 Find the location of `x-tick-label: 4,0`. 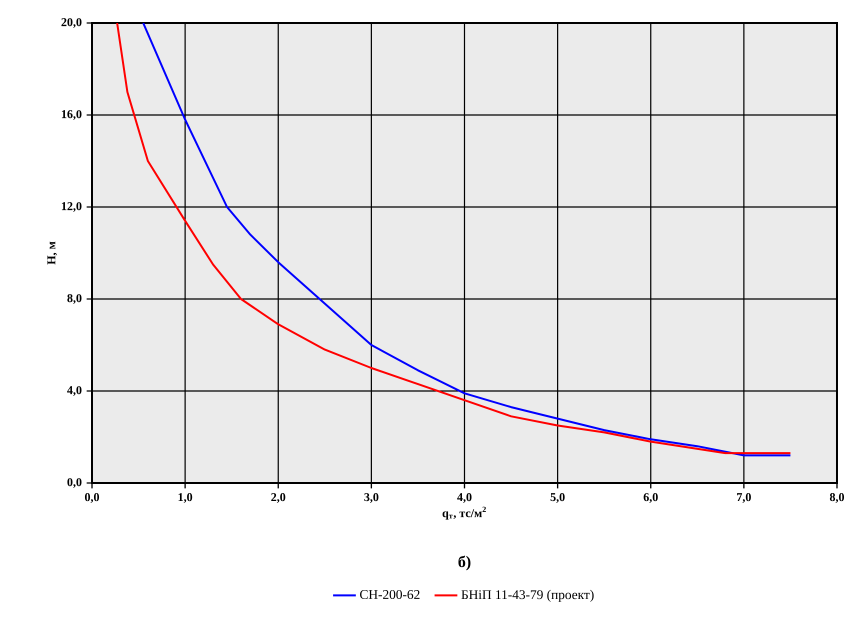

x-tick-label: 4,0 is located at coordinates (464, 498).